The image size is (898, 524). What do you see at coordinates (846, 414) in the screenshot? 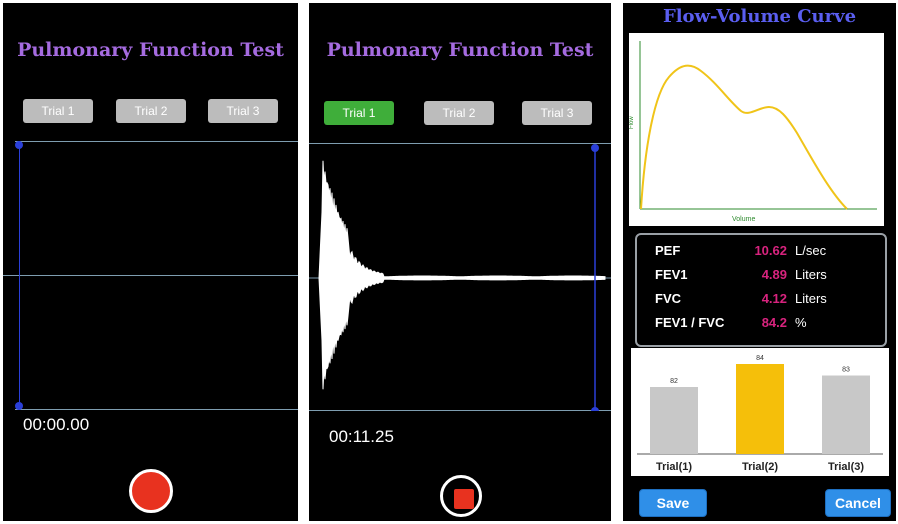
I see `bar-trial3` at bounding box center [846, 414].